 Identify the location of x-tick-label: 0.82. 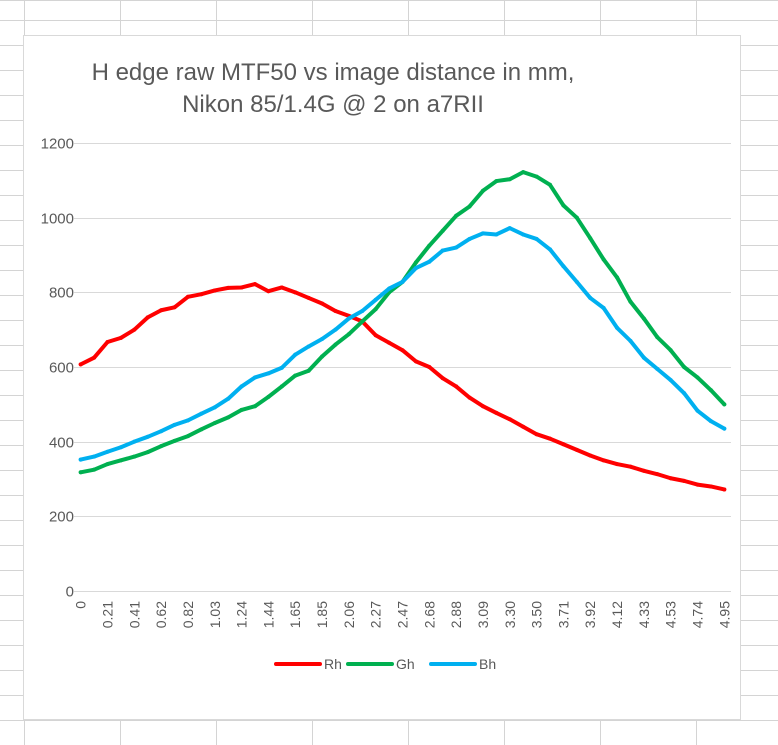
(188, 614).